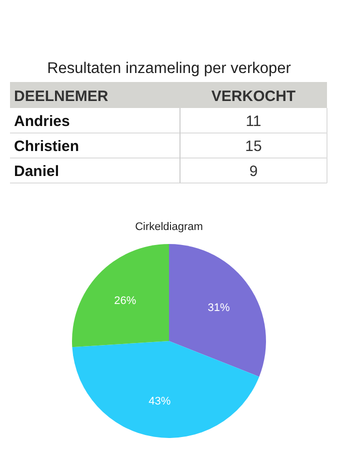 Image resolution: width=338 pixels, height=450 pixels. What do you see at coordinates (169, 68) in the screenshot?
I see `text: Resultaten inzameling per verkoper` at bounding box center [169, 68].